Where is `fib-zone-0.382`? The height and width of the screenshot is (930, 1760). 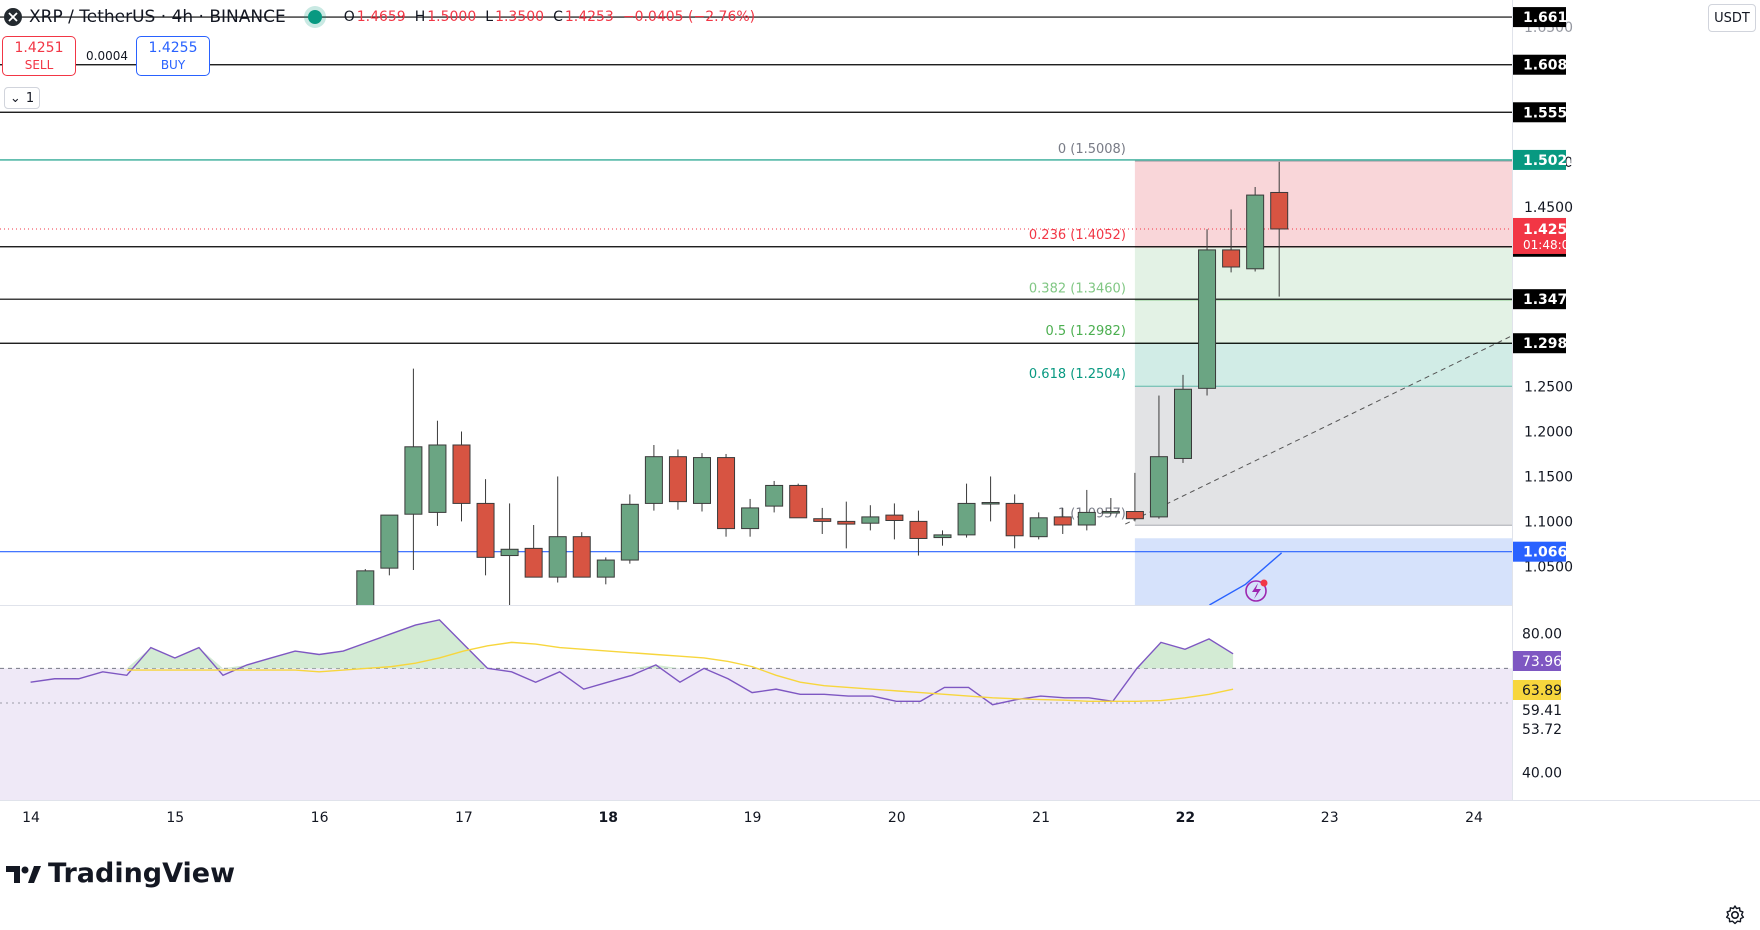
fib-zone-0.382 is located at coordinates (1323, 322).